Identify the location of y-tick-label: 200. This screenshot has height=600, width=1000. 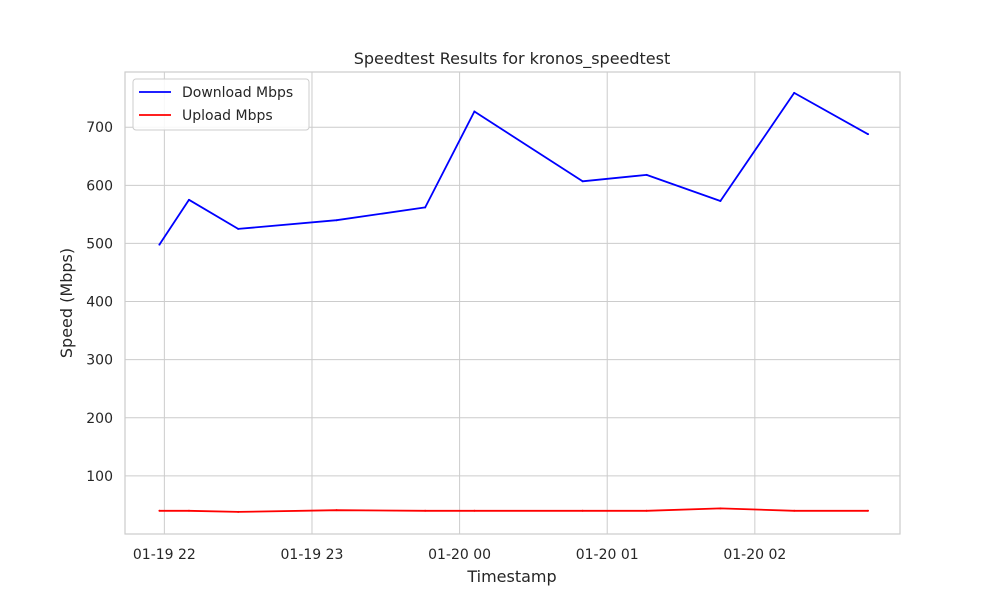
(99, 419).